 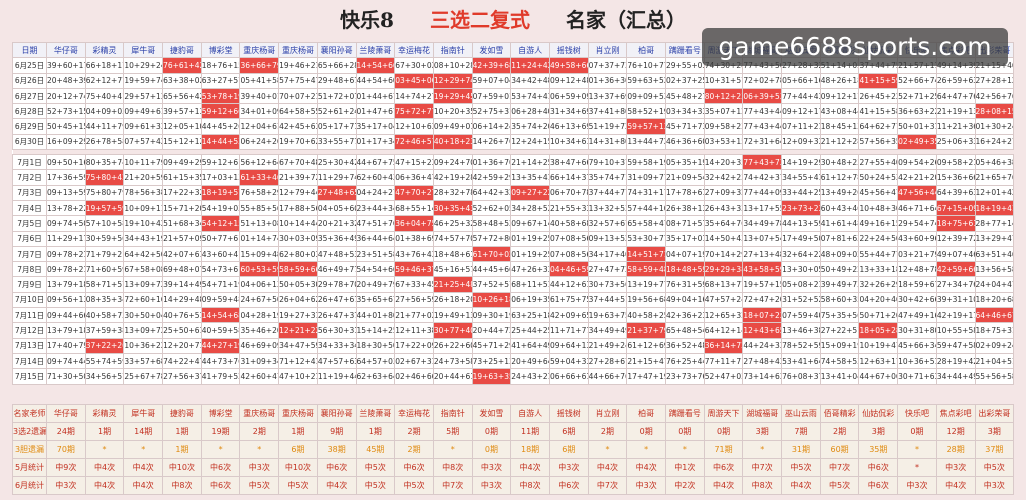 I want to click on pick-cell: 62+60+43, so click(x=375, y=177).